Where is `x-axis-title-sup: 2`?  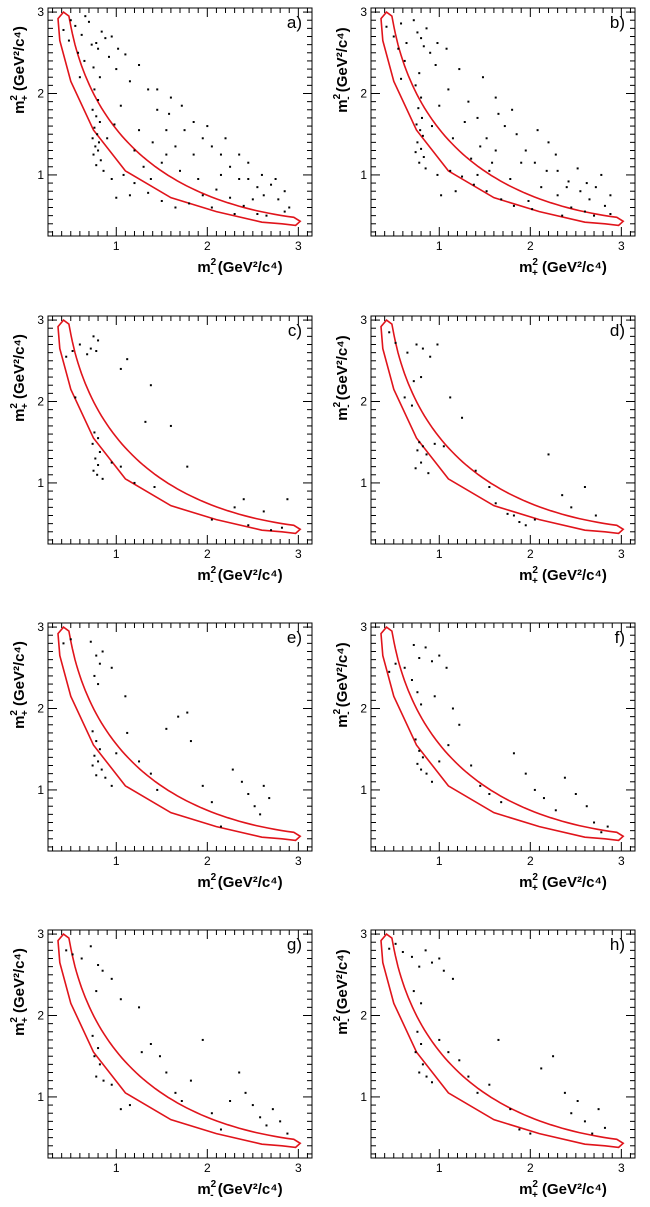
x-axis-title-sup: 2 is located at coordinates (535, 570).